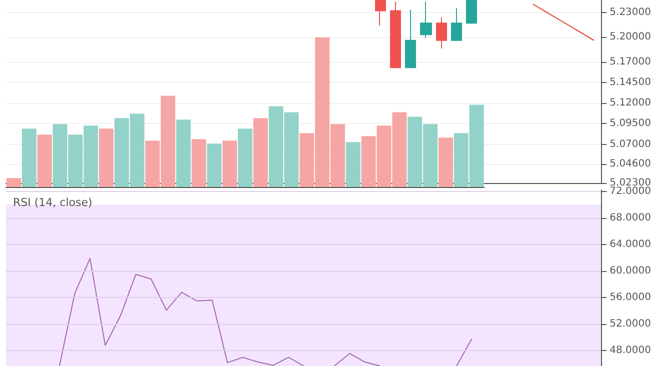  Describe the element at coordinates (631, 164) in the screenshot. I see `y-tick-label: 5.04600` at that location.